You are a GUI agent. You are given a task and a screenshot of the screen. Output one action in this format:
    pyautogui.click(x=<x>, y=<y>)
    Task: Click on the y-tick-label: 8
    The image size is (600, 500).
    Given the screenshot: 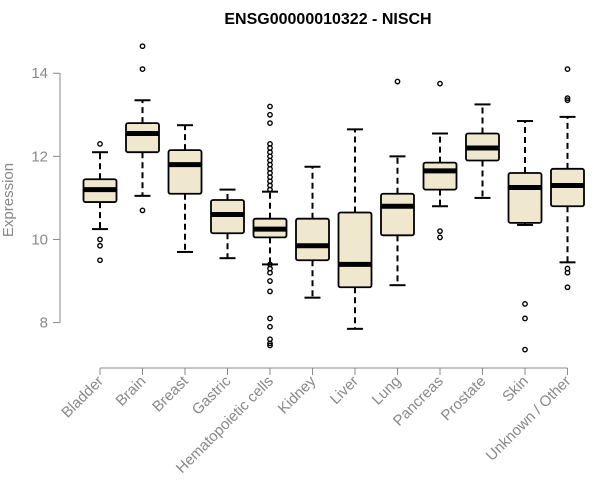 What is the action you would take?
    pyautogui.click(x=44, y=323)
    